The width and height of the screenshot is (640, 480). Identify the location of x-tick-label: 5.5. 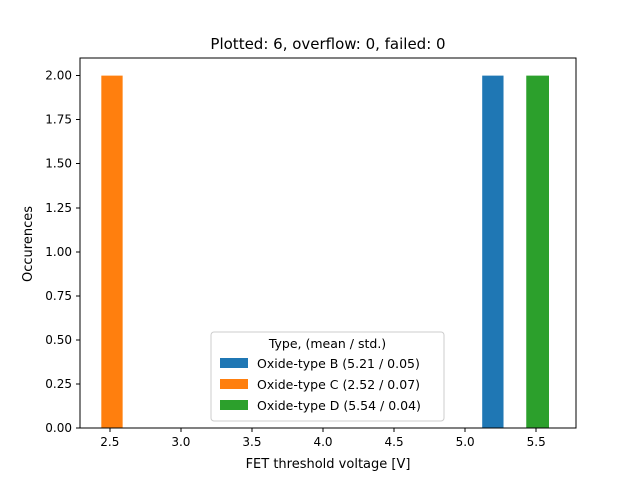
(536, 442).